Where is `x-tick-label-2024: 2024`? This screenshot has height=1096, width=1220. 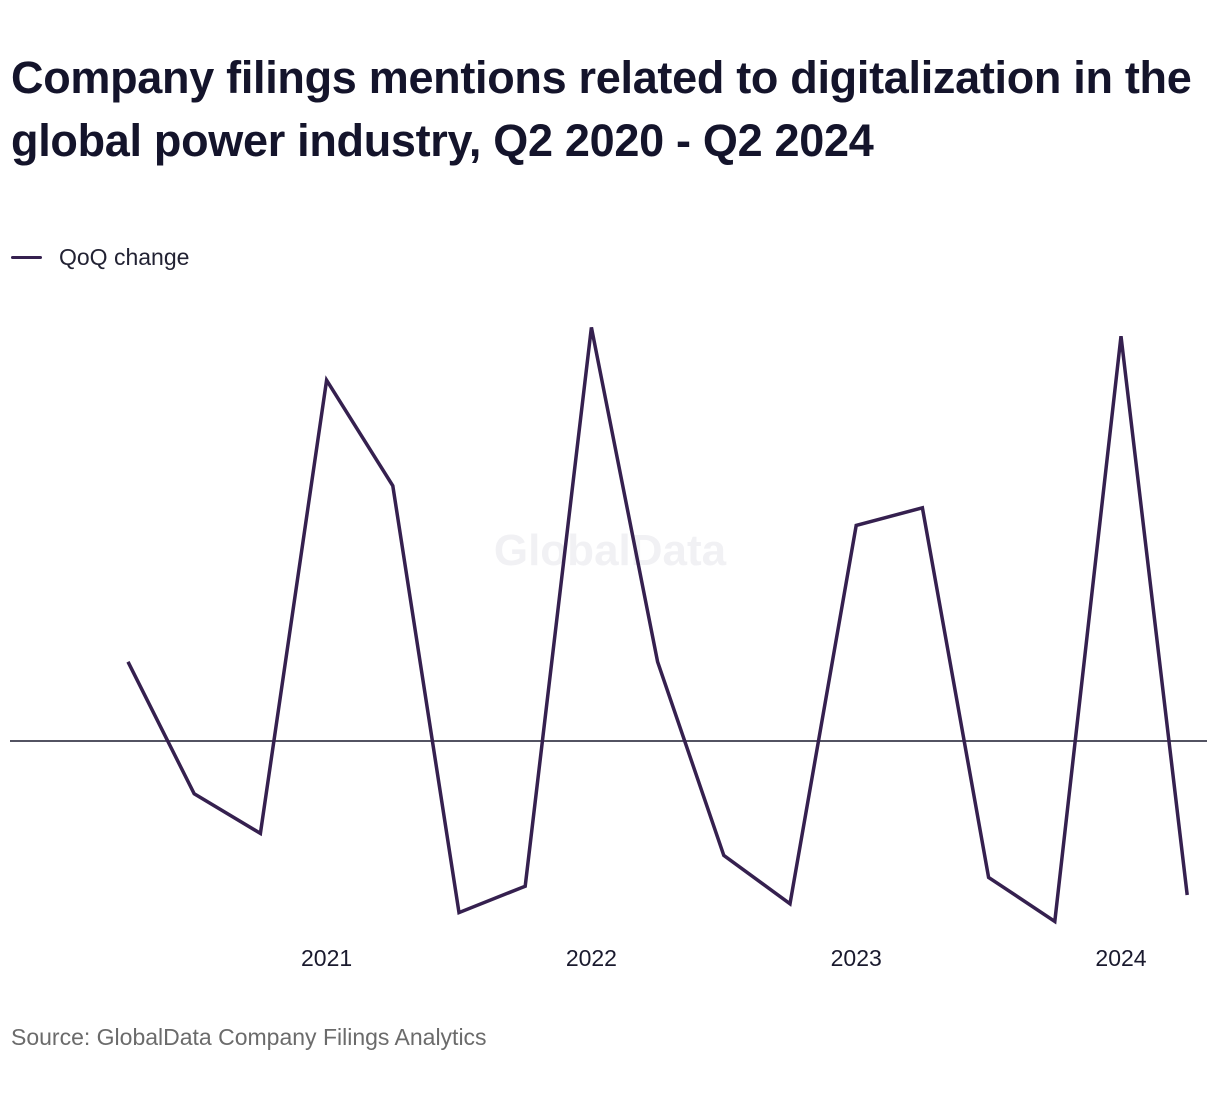 x-tick-label-2024: 2024 is located at coordinates (1120, 958).